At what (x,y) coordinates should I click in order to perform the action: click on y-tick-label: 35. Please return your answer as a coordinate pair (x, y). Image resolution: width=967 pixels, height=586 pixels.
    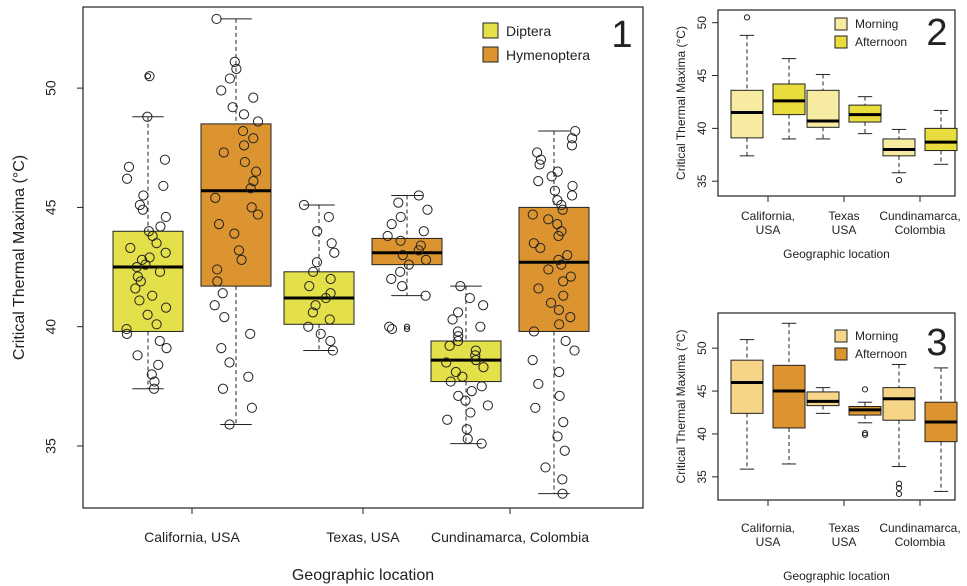
    Looking at the image, I should click on (702, 477).